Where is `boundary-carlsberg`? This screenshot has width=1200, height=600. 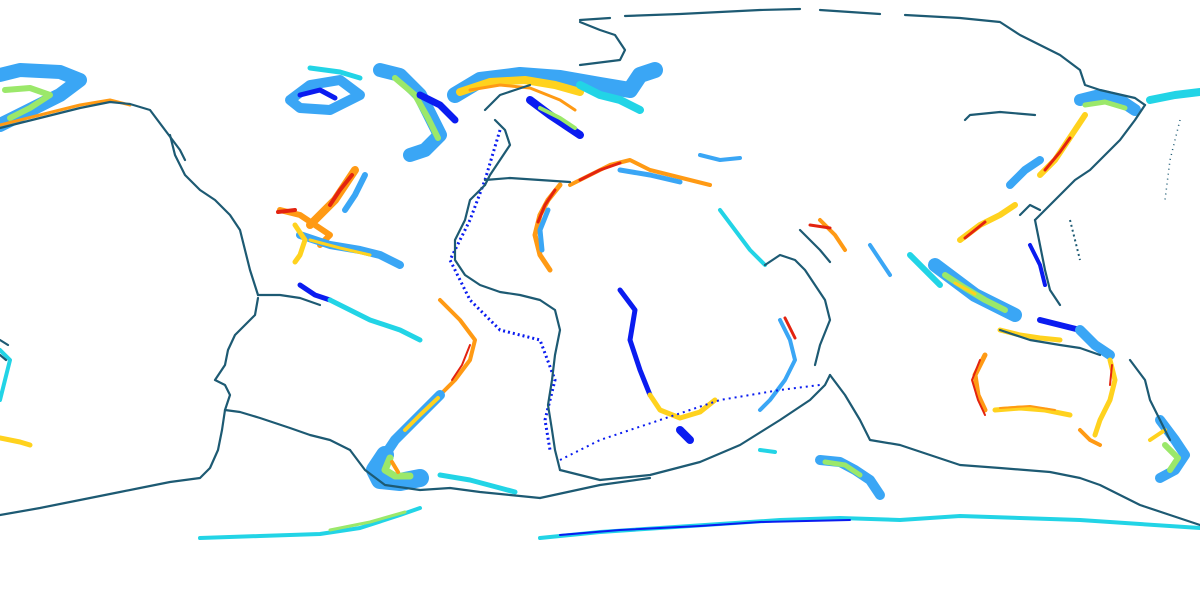 boundary-carlsberg is located at coordinates (815, 246).